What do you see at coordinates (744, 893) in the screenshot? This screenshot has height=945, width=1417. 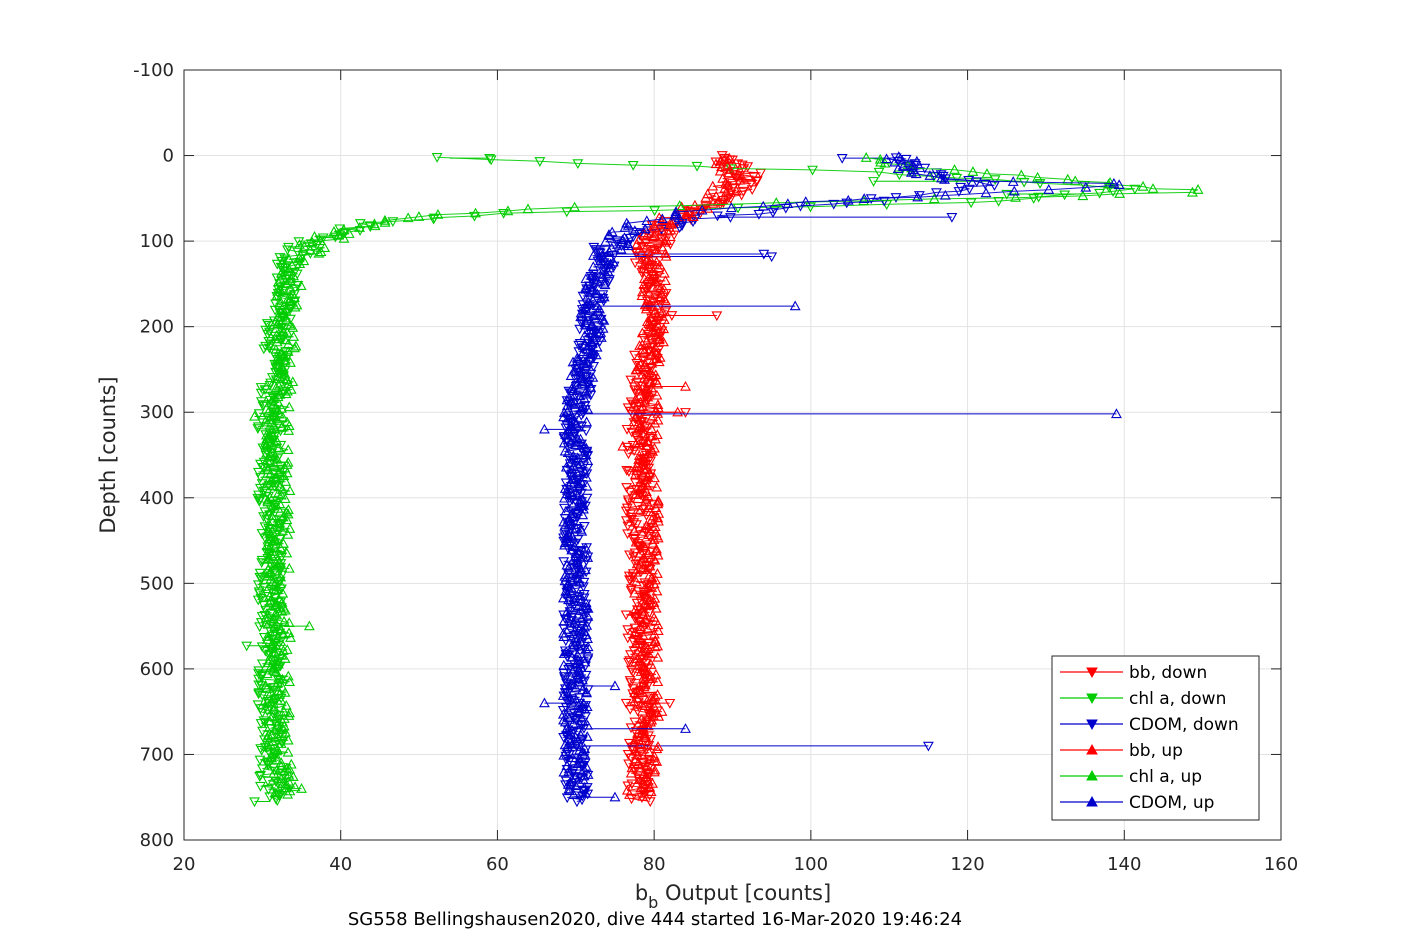 I see `x-axis-label-rest: Output [counts]` at bounding box center [744, 893].